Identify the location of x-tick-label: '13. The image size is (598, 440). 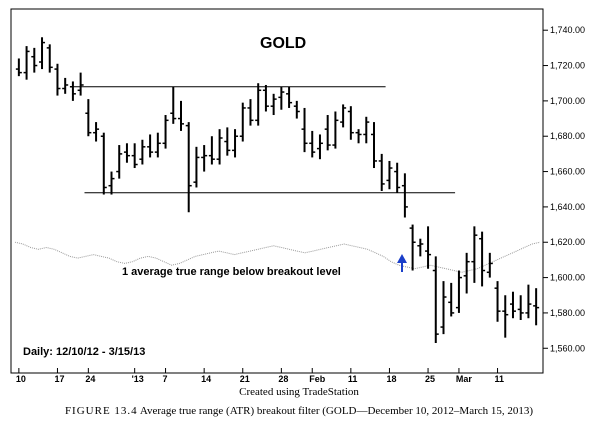
(138, 379).